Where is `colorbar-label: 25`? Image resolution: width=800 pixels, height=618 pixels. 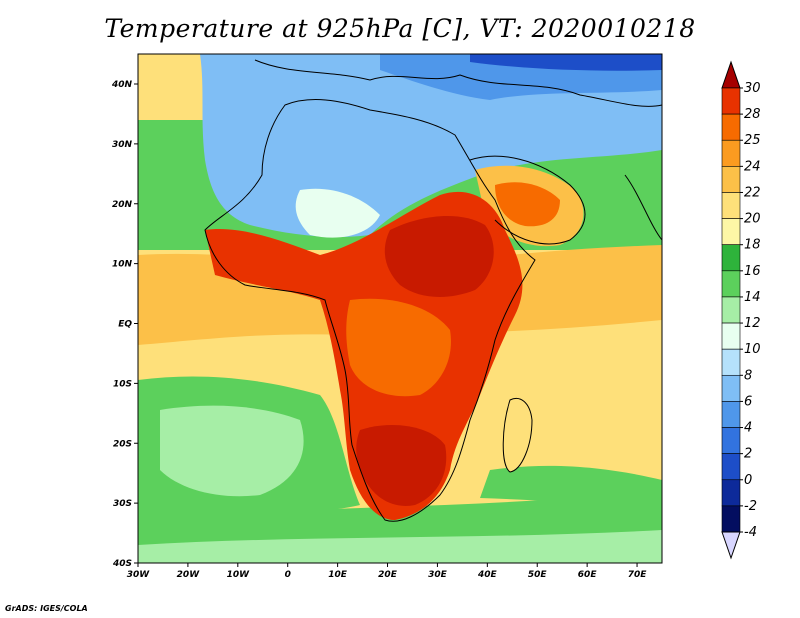 colorbar-label: 25 is located at coordinates (752, 140).